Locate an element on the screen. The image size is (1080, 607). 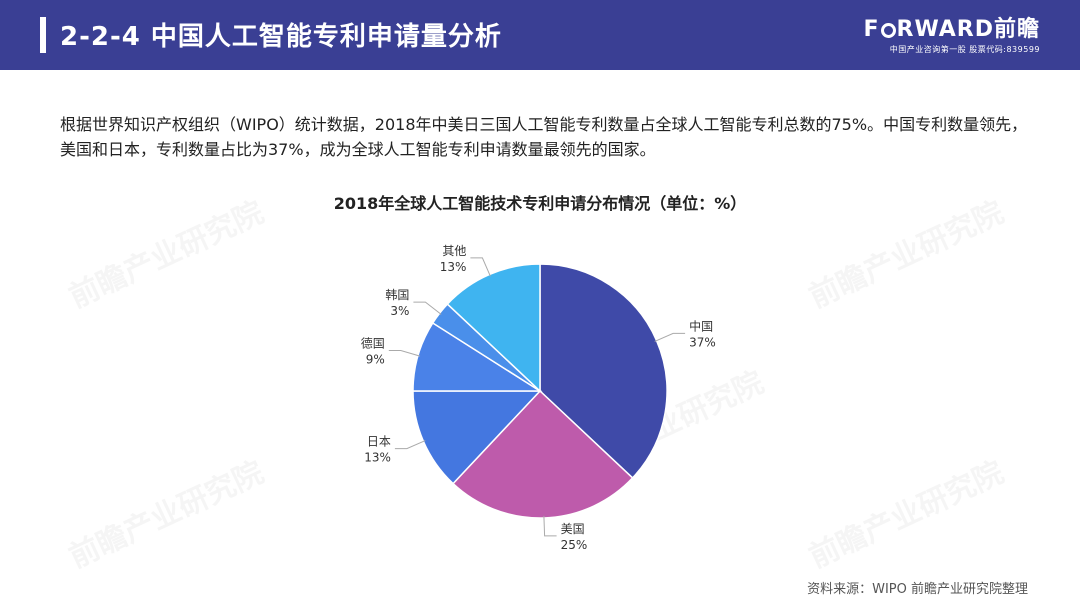
slice-value-label-1: 25% is located at coordinates (574, 545).